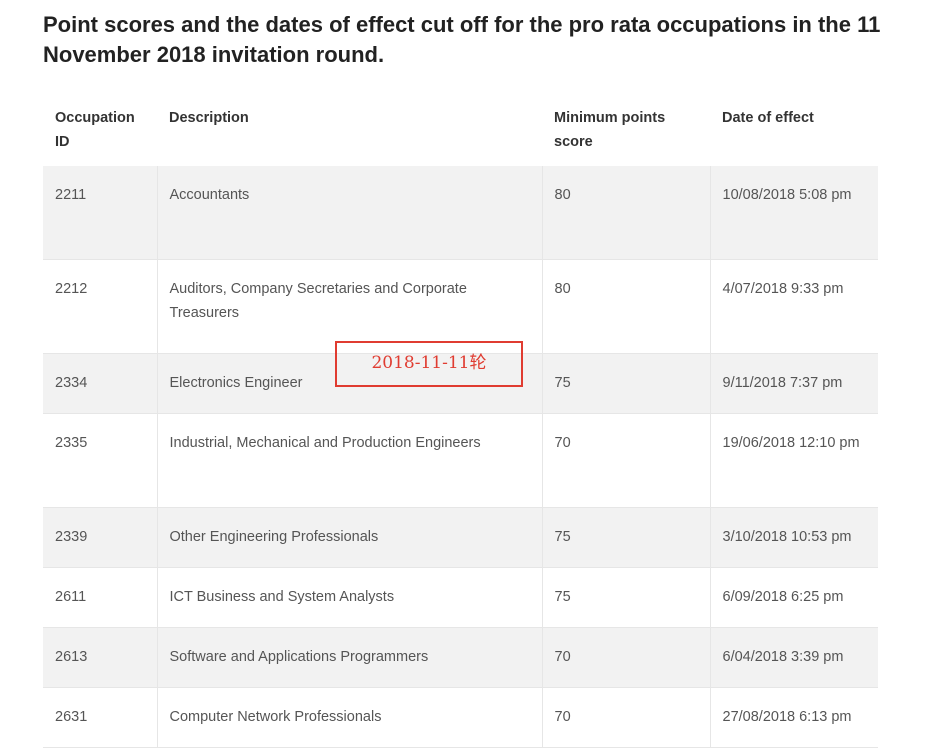  I want to click on header-date-of-effect: Date of effect, so click(768, 118).